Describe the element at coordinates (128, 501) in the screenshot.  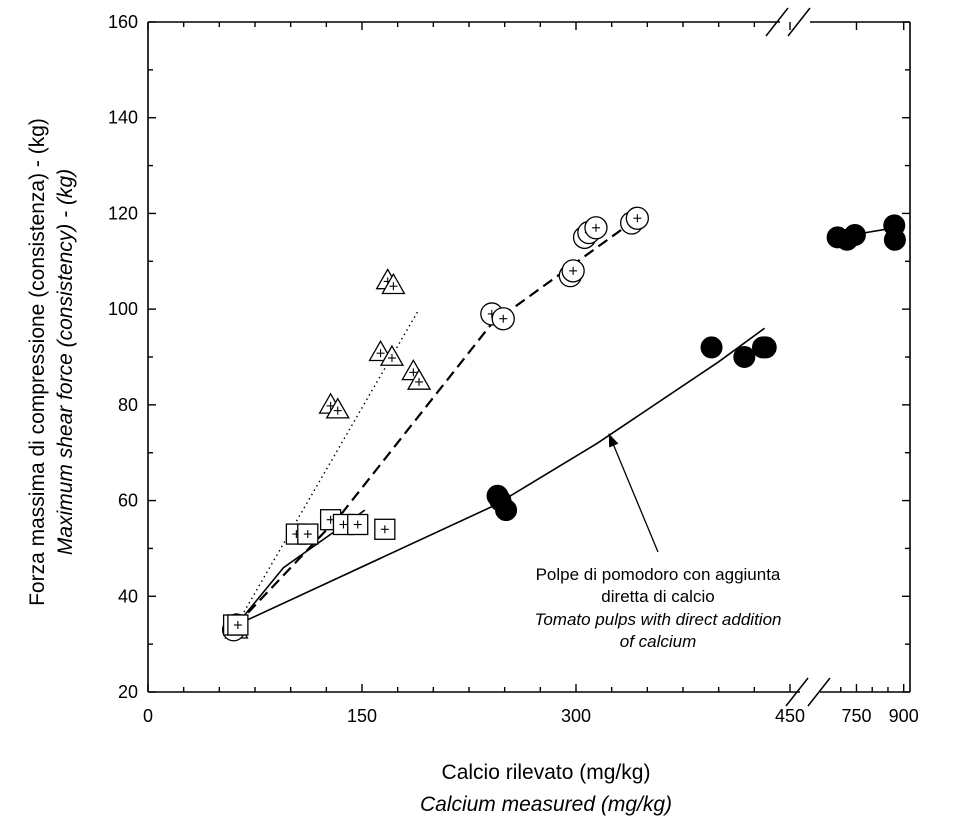
I see `y-tick-label: 60` at that location.